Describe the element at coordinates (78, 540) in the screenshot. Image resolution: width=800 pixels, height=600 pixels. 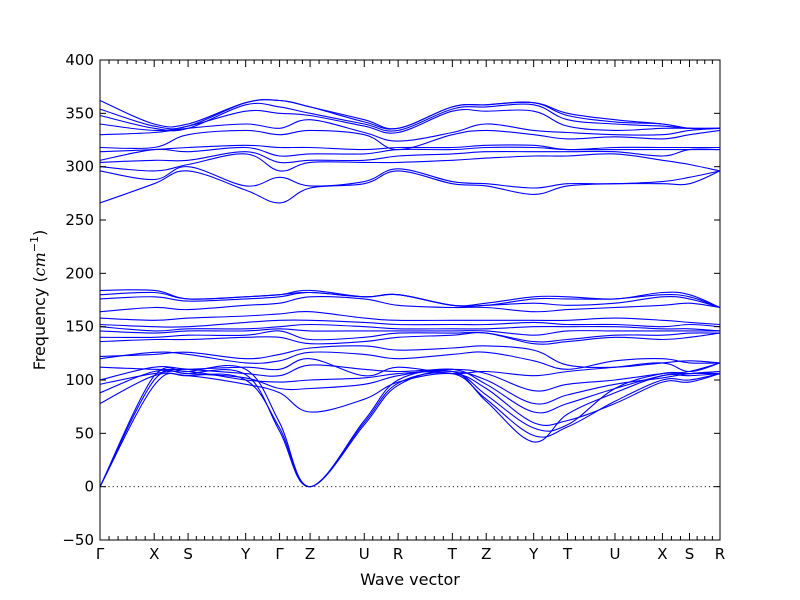
I see `y-tick-label: −50` at that location.